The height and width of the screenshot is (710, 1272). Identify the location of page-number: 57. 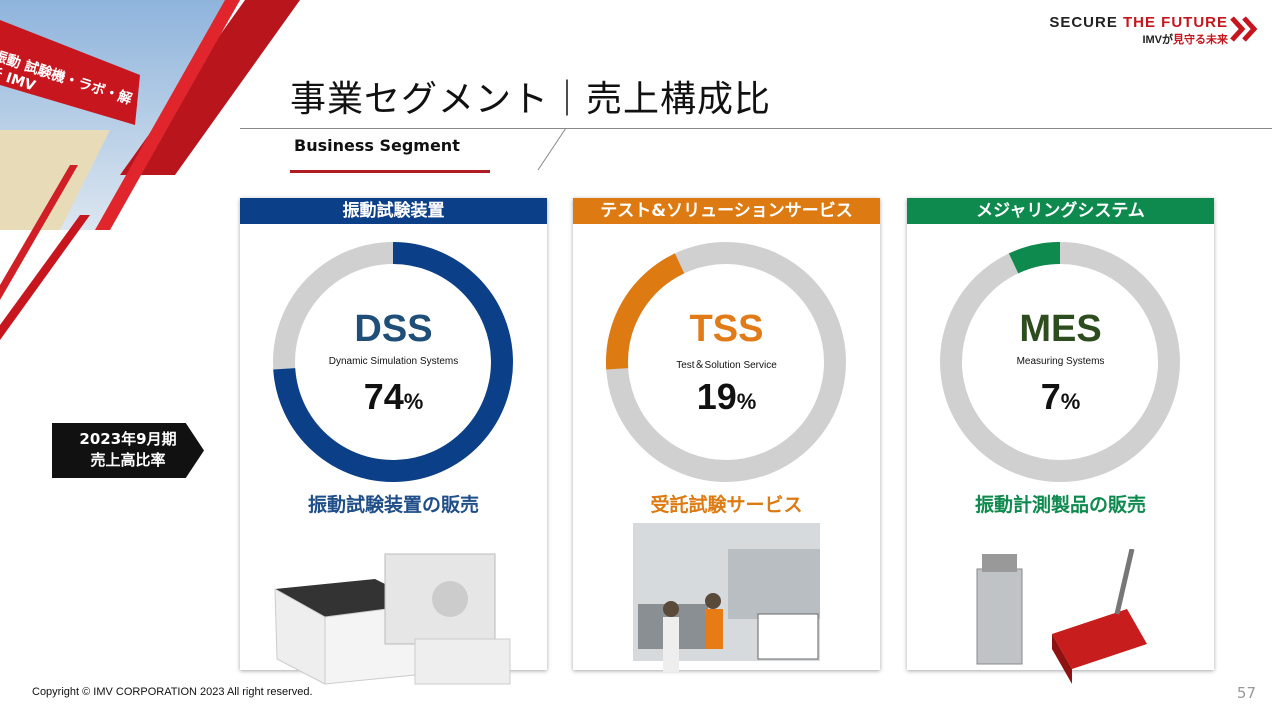
(1246, 693).